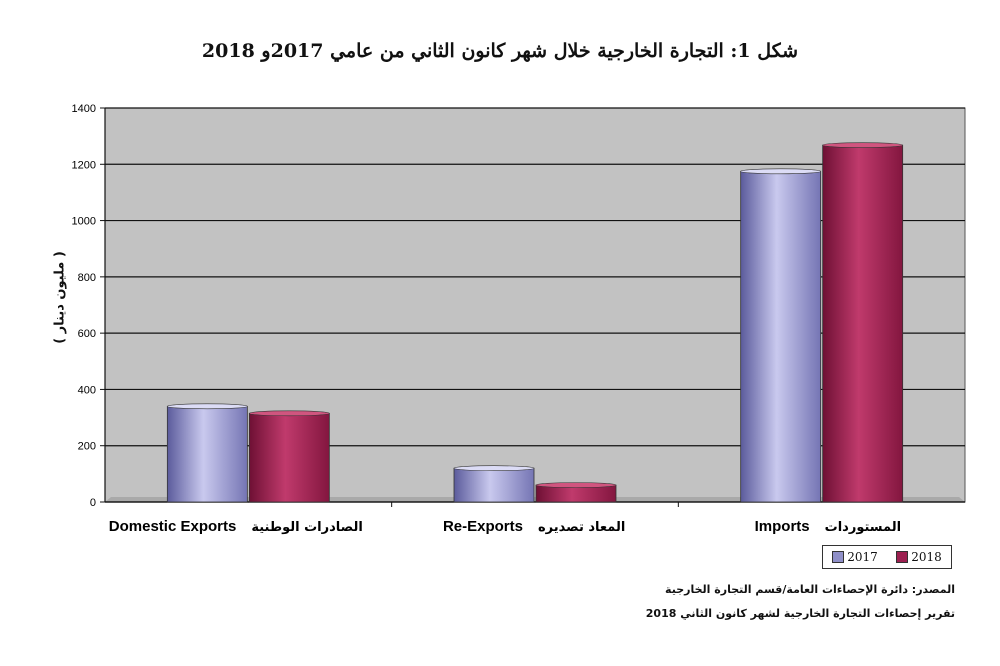  Describe the element at coordinates (87, 447) in the screenshot. I see `y-tick-label: 200` at that location.